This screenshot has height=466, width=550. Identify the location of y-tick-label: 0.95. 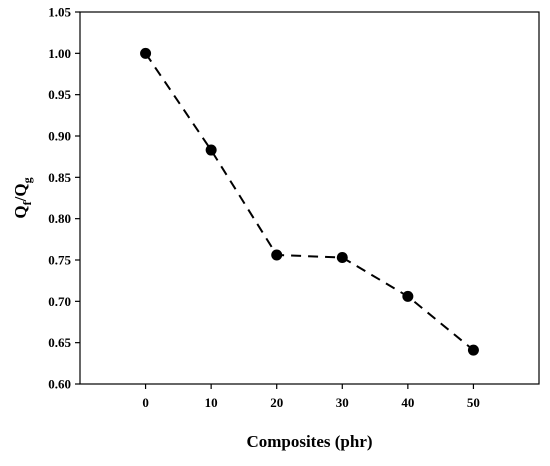
(59, 94).